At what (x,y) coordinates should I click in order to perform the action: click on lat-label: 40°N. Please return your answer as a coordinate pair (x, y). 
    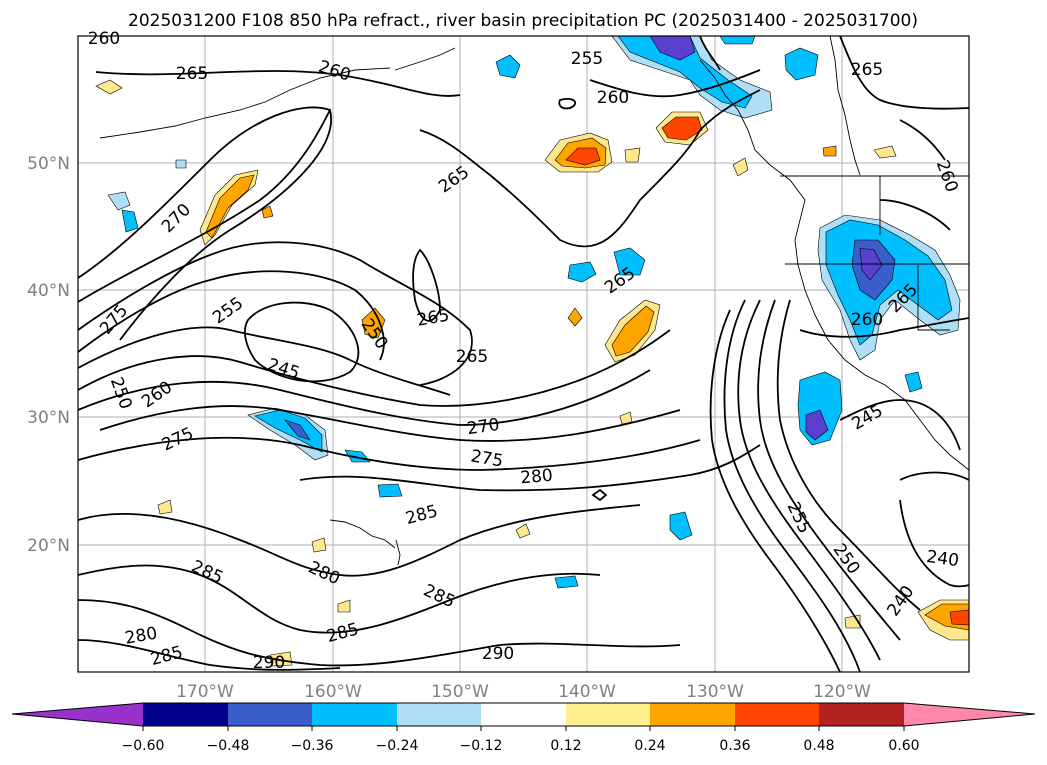
    Looking at the image, I should click on (48, 291).